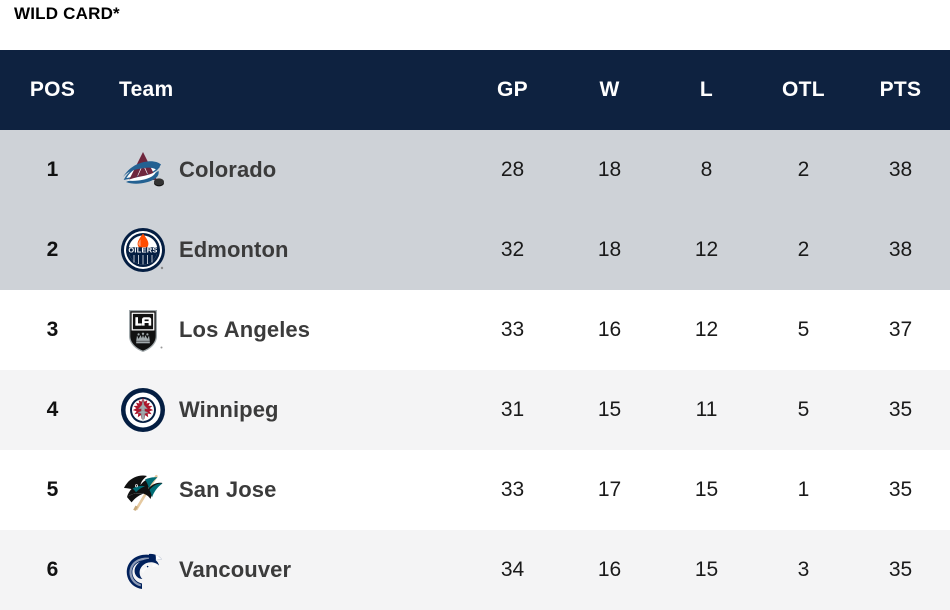 The width and height of the screenshot is (950, 610). Describe the element at coordinates (803, 489) in the screenshot. I see `cell-otl: 1` at that location.